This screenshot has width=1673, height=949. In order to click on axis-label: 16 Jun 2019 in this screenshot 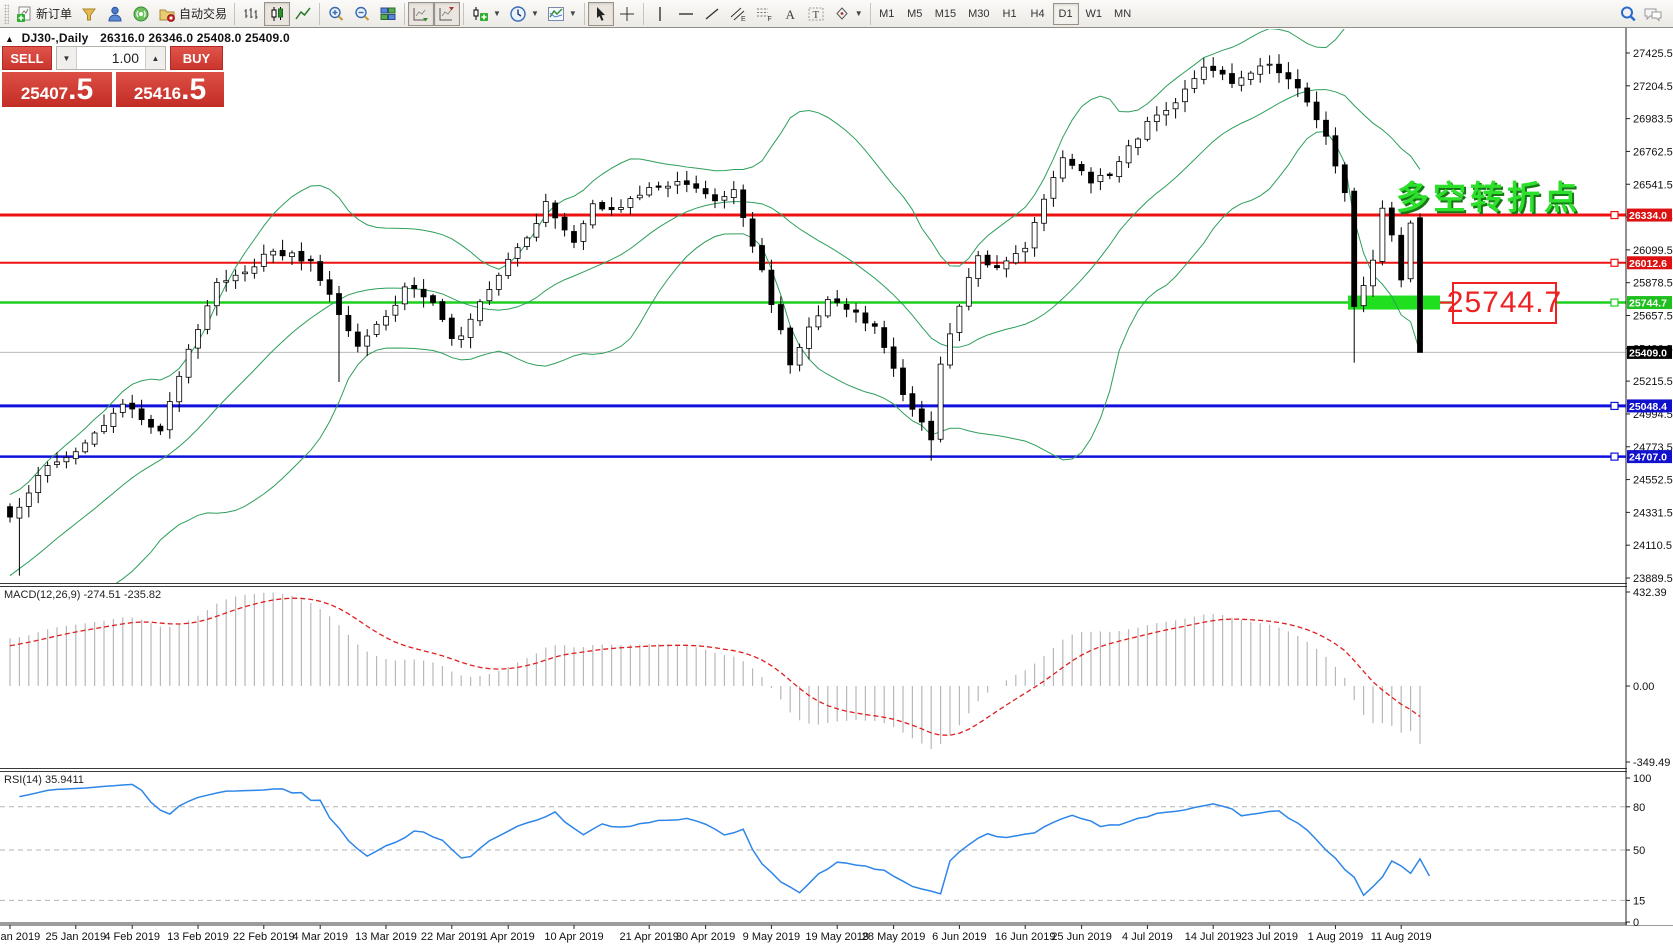, I will do `click(1025, 937)`.